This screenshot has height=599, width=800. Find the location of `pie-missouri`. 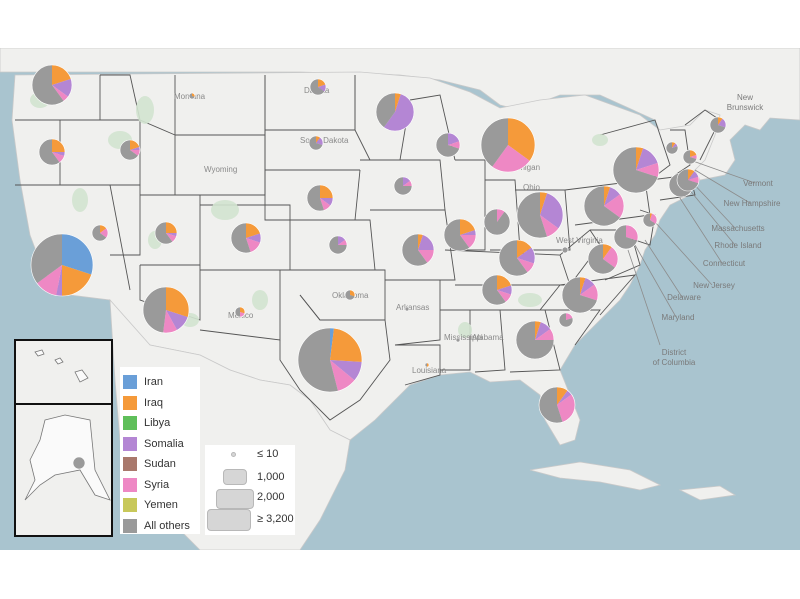

pie-missouri is located at coordinates (418, 250).